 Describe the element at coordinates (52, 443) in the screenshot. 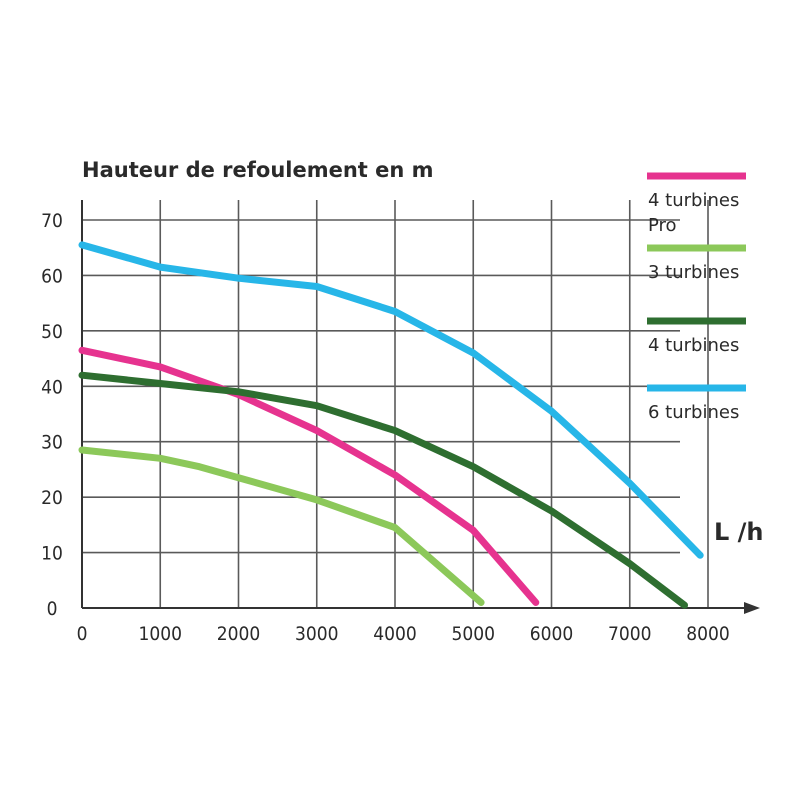

I see `y-tick-label: 30` at that location.